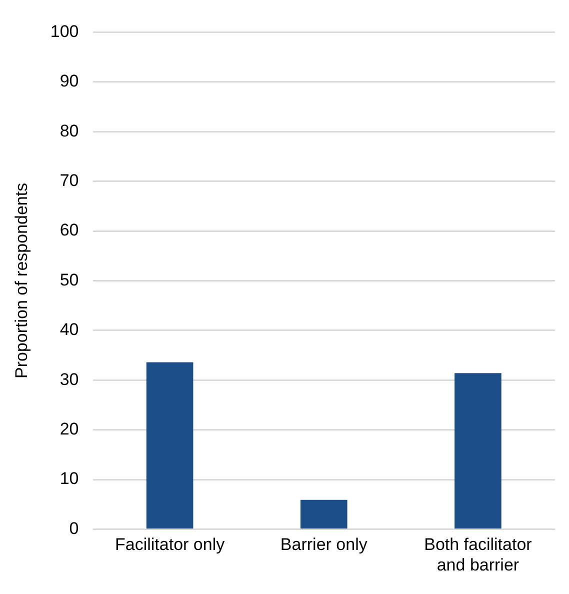 Image resolution: width=569 pixels, height=594 pixels. Describe the element at coordinates (64, 31) in the screenshot. I see `y-tick-label: 100` at that location.